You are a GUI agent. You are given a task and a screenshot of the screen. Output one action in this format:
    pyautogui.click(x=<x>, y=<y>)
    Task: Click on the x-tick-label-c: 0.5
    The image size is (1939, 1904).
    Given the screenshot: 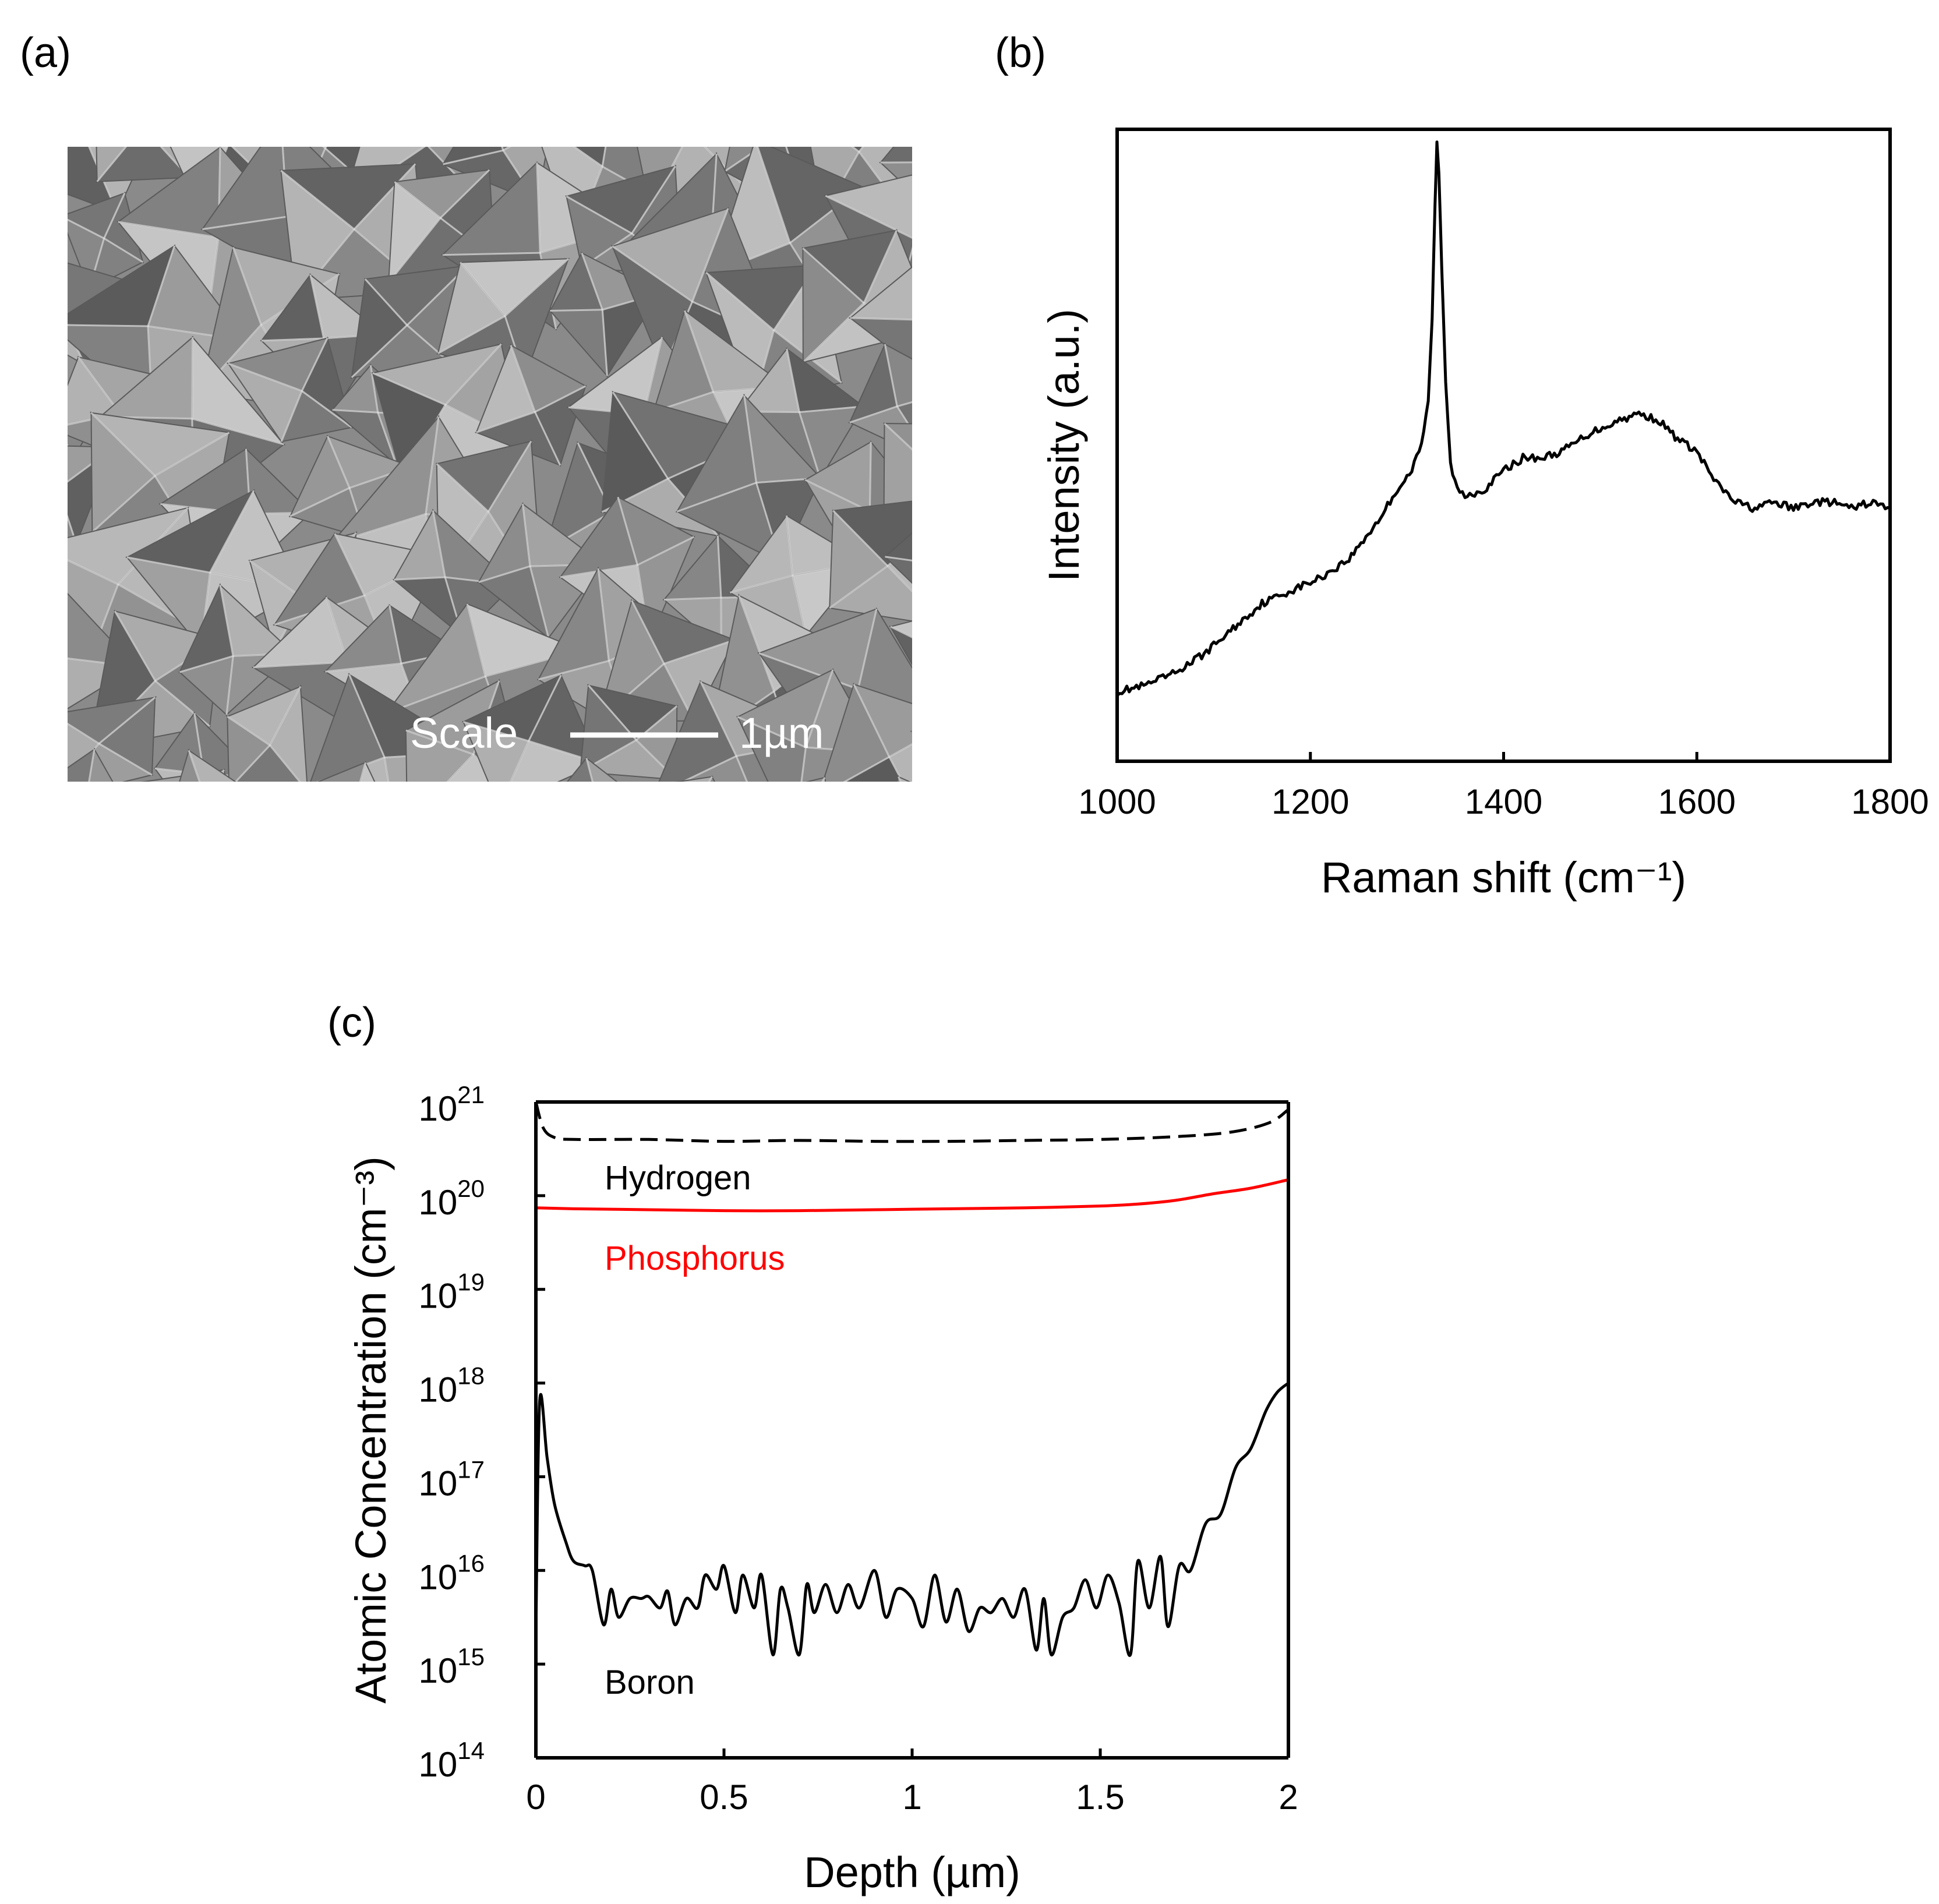 What is the action you would take?
    pyautogui.click(x=724, y=1797)
    